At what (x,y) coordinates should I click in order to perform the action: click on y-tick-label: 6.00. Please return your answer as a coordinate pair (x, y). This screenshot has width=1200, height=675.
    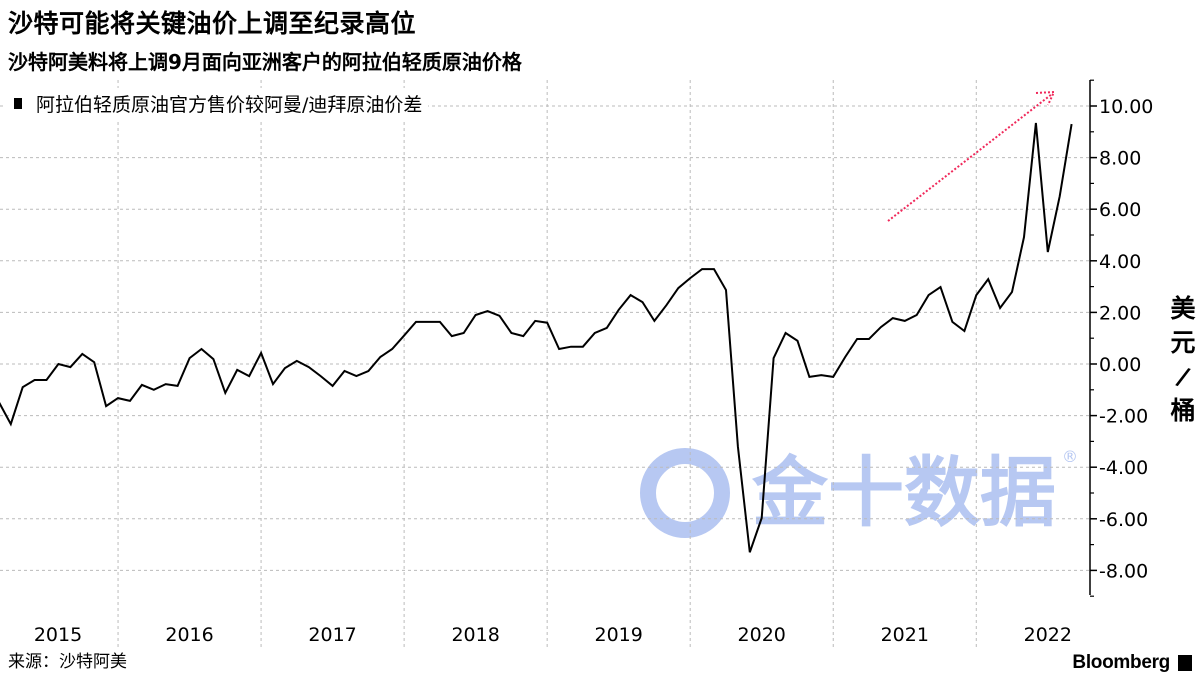
    Looking at the image, I should click on (1120, 210).